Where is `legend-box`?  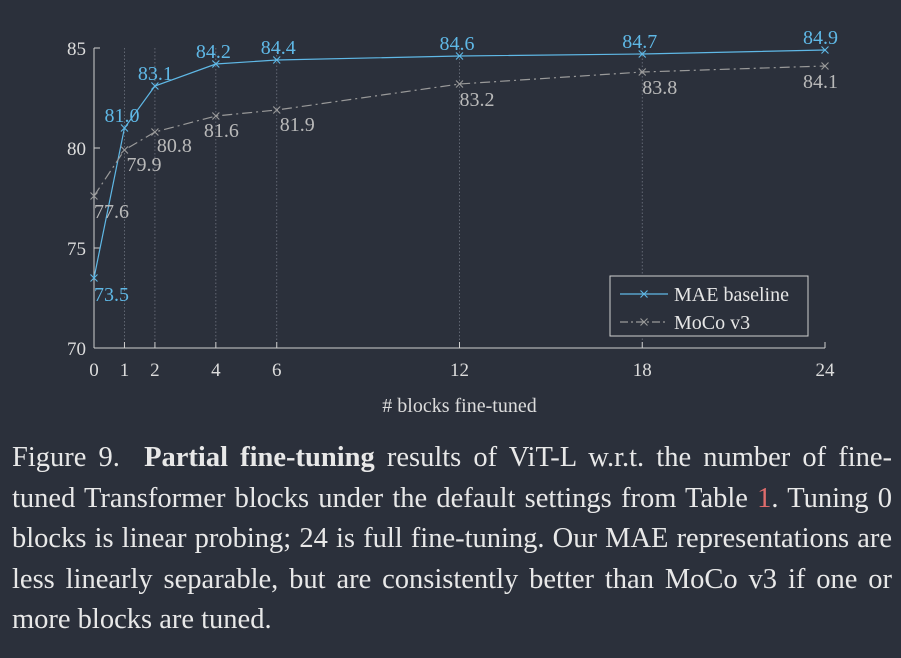
legend-box is located at coordinates (709, 306).